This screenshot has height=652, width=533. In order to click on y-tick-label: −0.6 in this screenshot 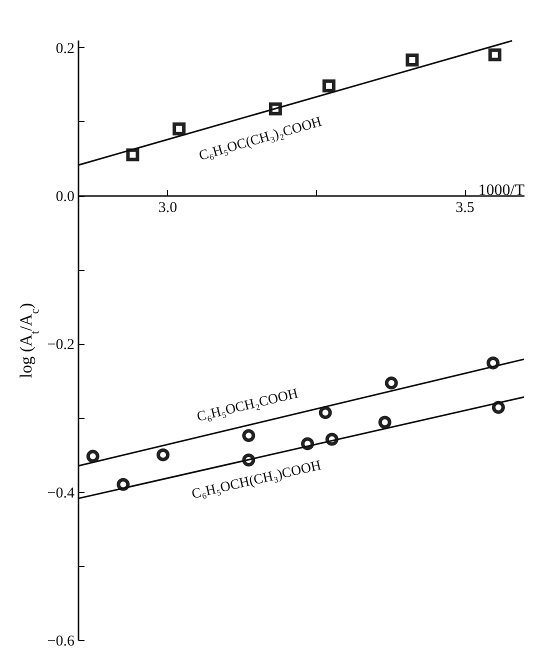, I will do `click(61, 642)`.